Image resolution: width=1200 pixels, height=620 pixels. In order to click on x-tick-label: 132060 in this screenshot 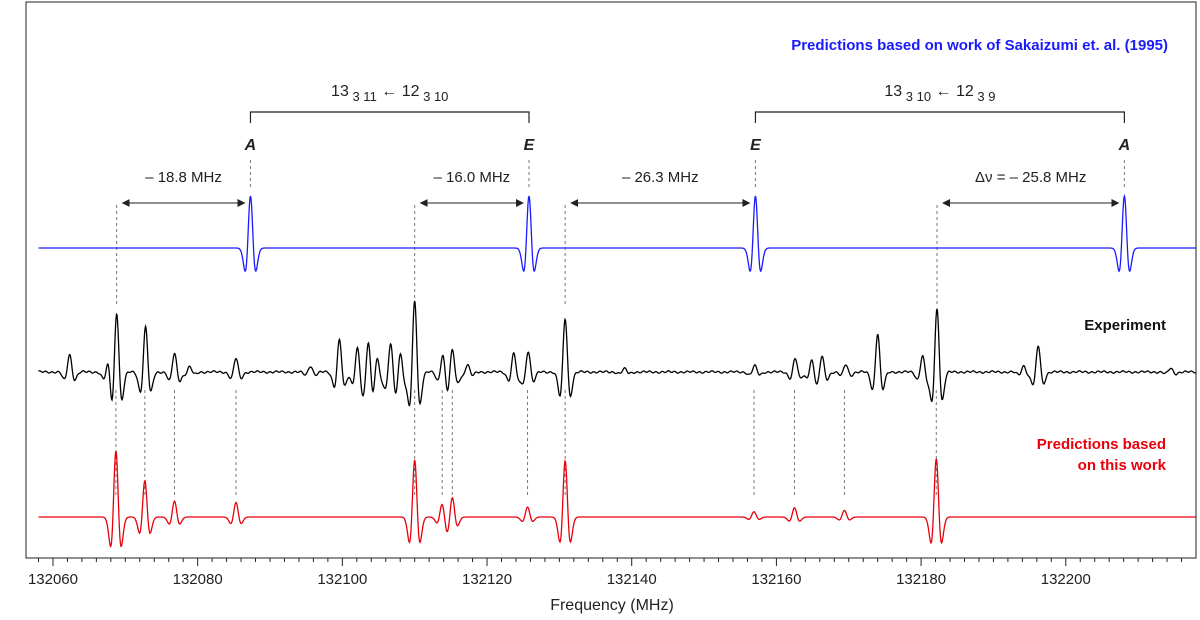, I will do `click(53, 579)`.